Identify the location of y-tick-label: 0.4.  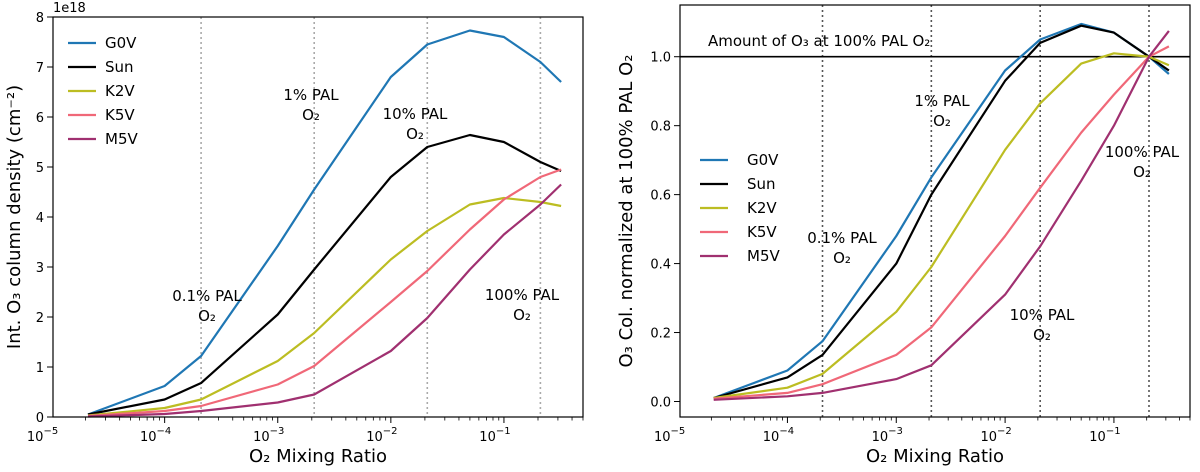
(660, 265).